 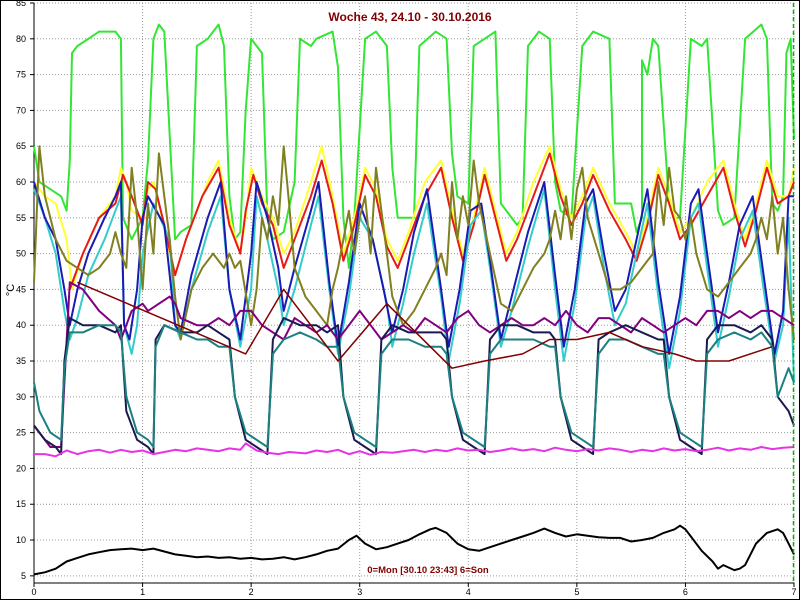 What do you see at coordinates (793, 592) in the screenshot?
I see `x-tick-label: 7` at bounding box center [793, 592].